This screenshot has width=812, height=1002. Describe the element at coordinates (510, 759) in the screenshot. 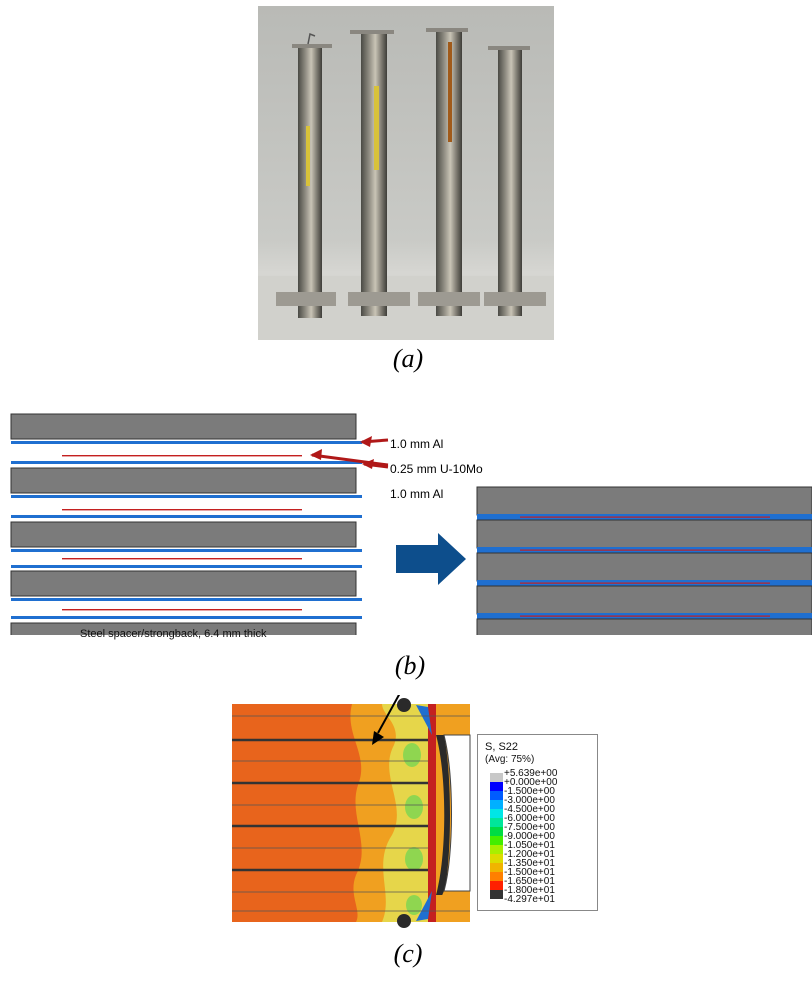

I see `legend-subtitle: (Avg: 75%)` at that location.